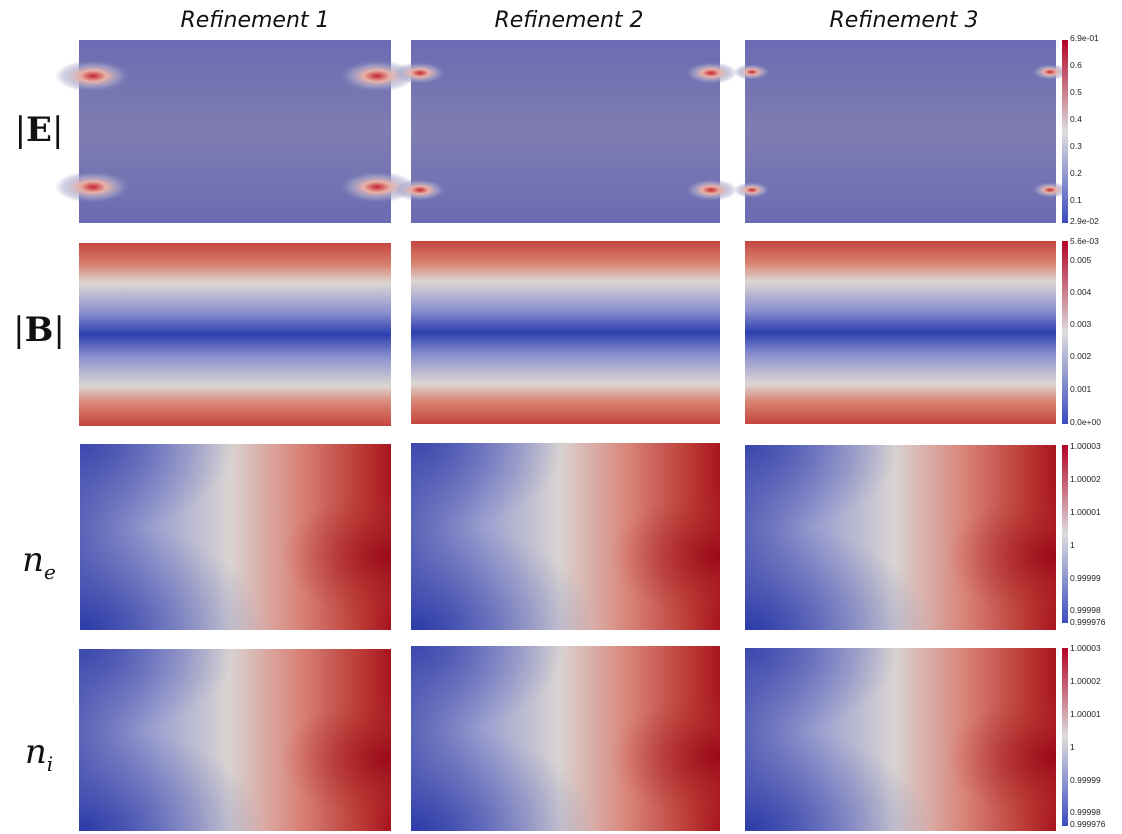  I want to click on colorbar-bfield-tick: 5.6e-03, so click(1084, 241).